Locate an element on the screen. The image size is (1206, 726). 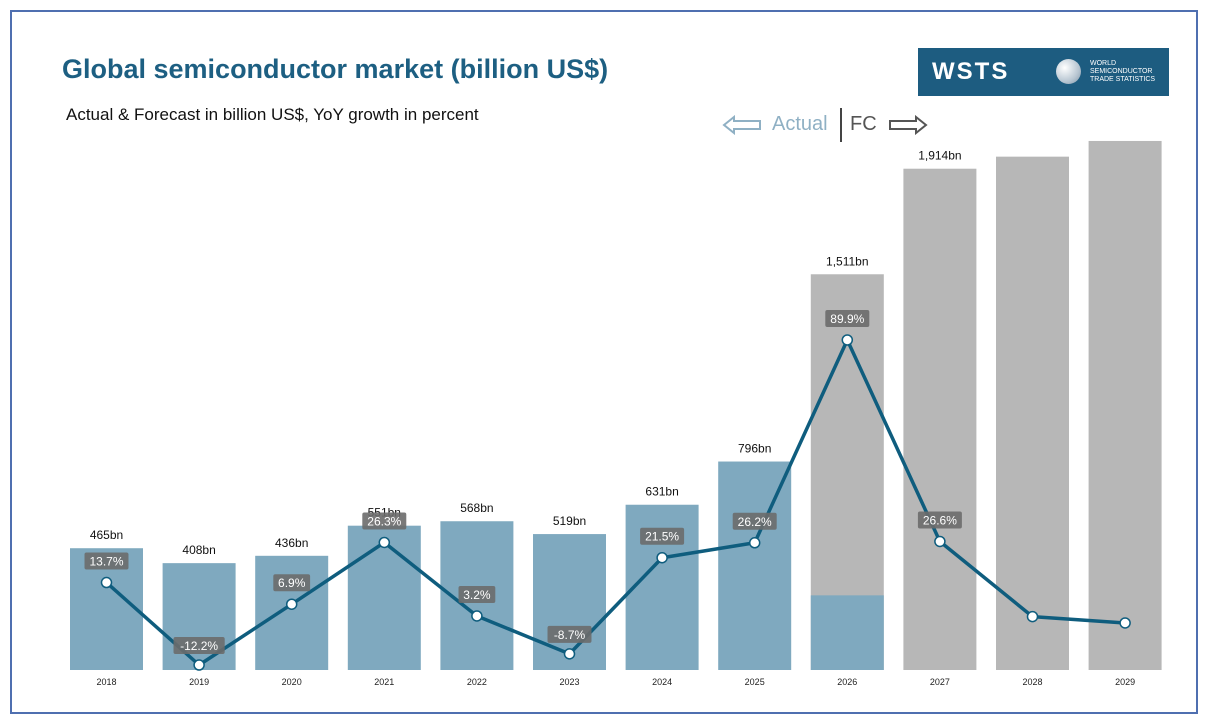
growth-value-label: 13.7% is located at coordinates (106, 562).